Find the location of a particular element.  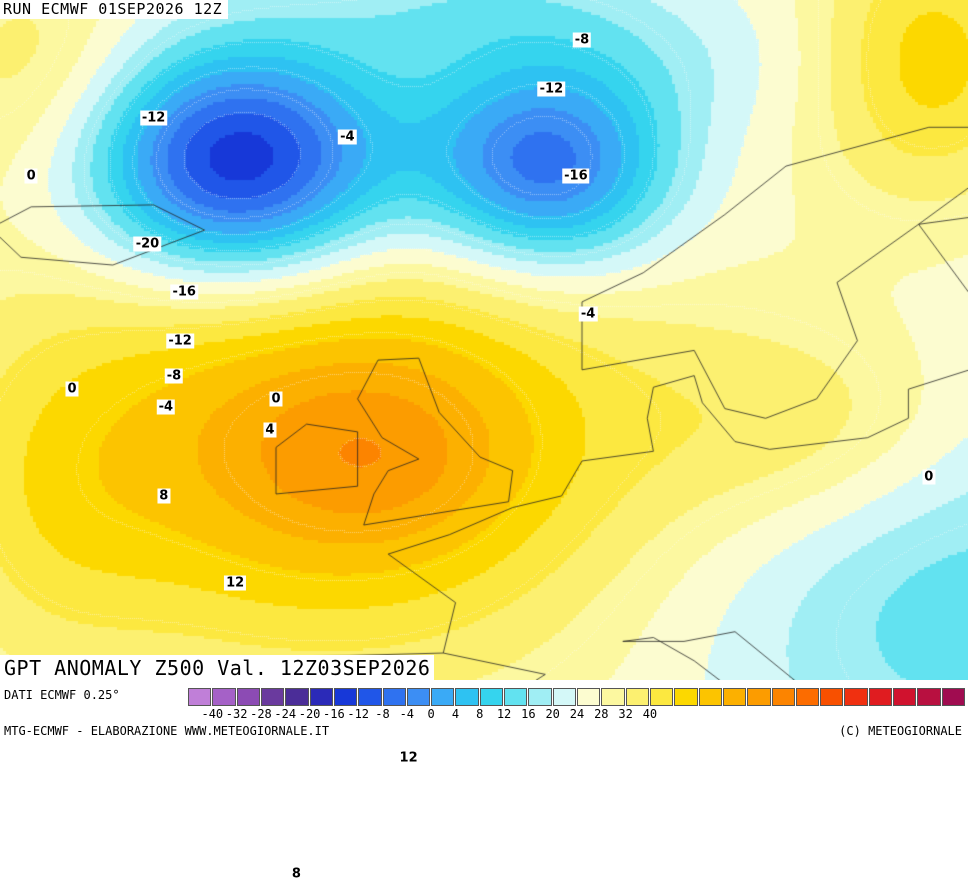

legend-tick-label: 12 is located at coordinates (504, 714).